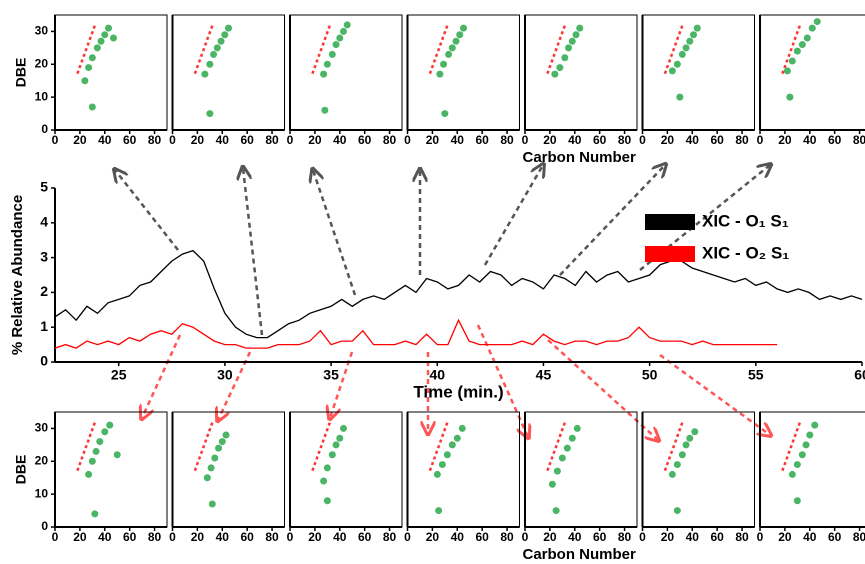  Describe the element at coordinates (745, 220) in the screenshot. I see `legend-label: XIC - O₁ S₁` at that location.